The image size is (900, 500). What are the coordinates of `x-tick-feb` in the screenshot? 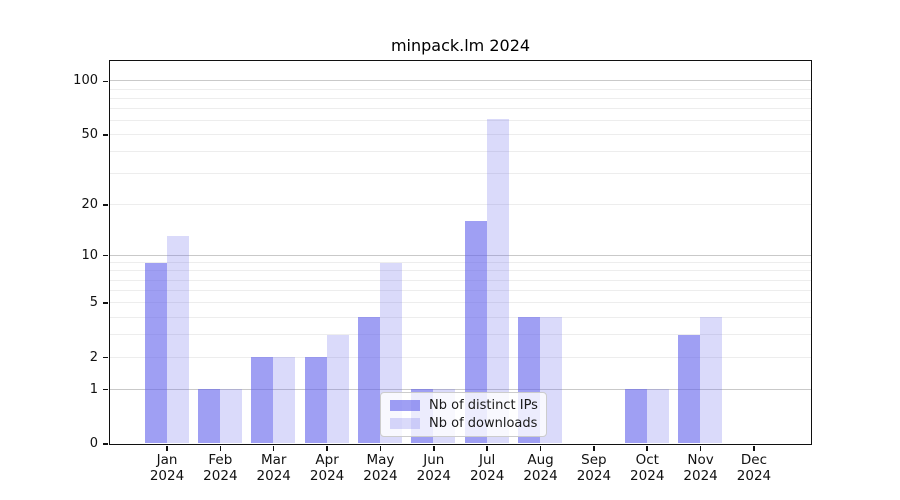 It's located at (220, 448).